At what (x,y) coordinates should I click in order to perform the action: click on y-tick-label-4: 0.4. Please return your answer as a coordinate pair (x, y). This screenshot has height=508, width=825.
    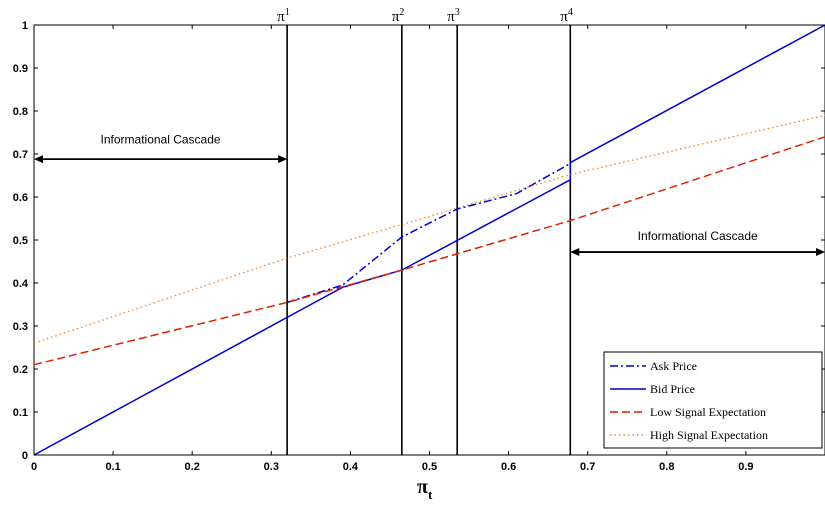
    Looking at the image, I should click on (21, 284).